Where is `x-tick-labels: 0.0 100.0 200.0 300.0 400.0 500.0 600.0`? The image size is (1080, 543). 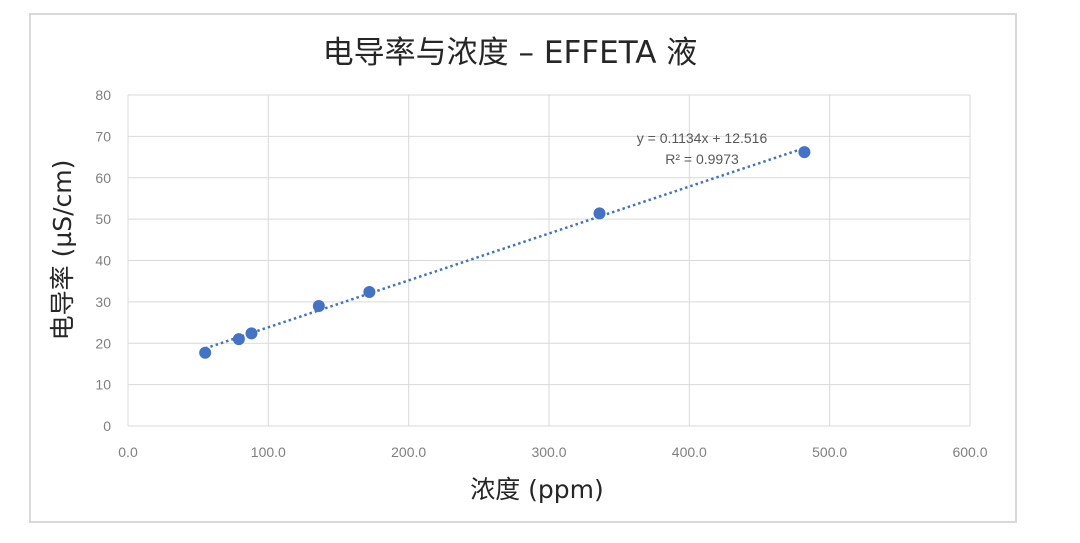 x-tick-labels: 0.0 100.0 200.0 300.0 400.0 500.0 600.0 is located at coordinates (552, 452).